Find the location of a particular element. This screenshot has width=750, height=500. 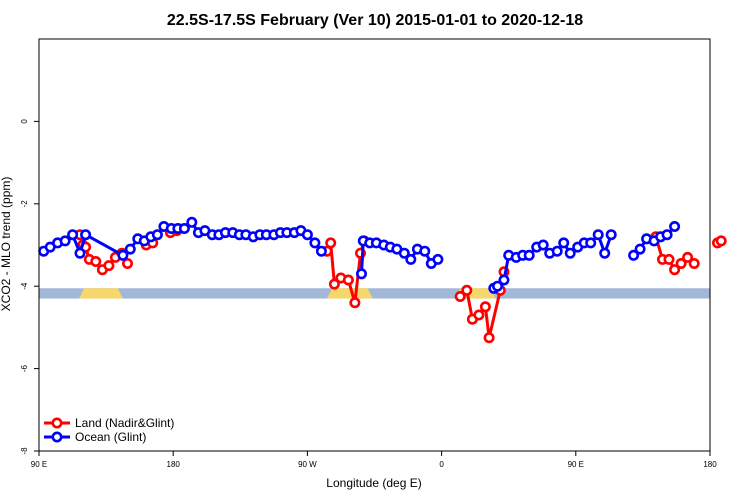

legend-ocean-label: Ocean (Glint) is located at coordinates (110, 437).